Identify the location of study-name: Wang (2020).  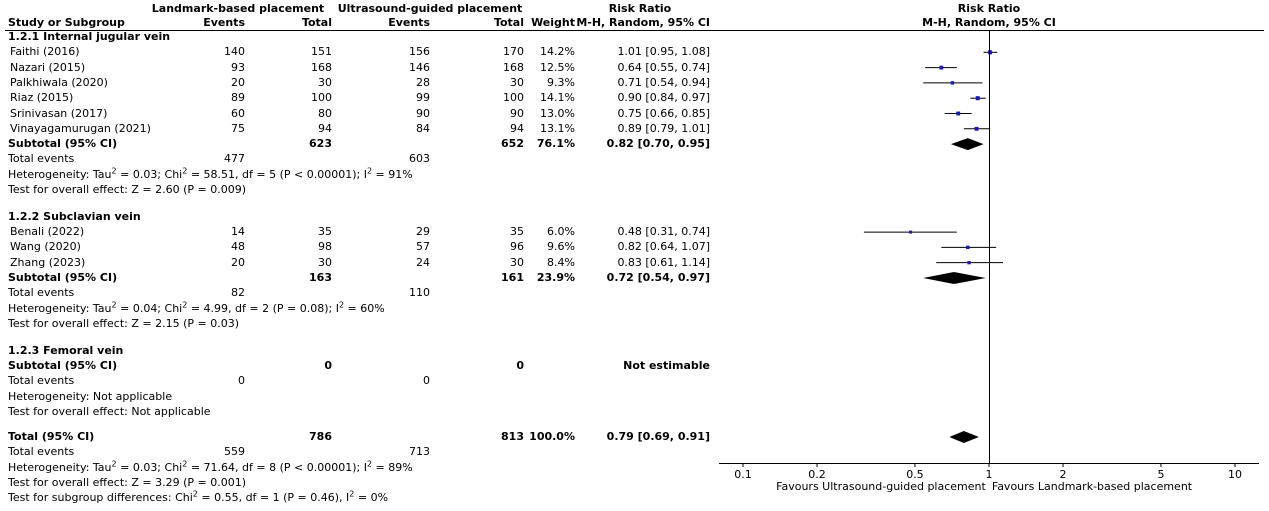
(45, 247).